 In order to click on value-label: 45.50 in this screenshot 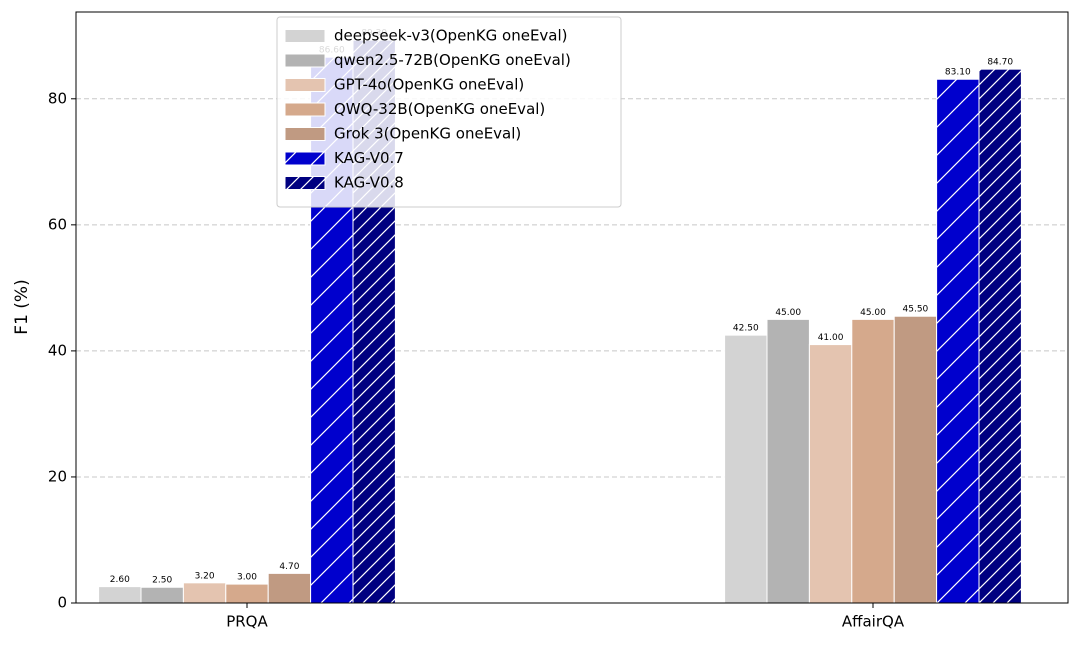, I will do `click(916, 310)`.